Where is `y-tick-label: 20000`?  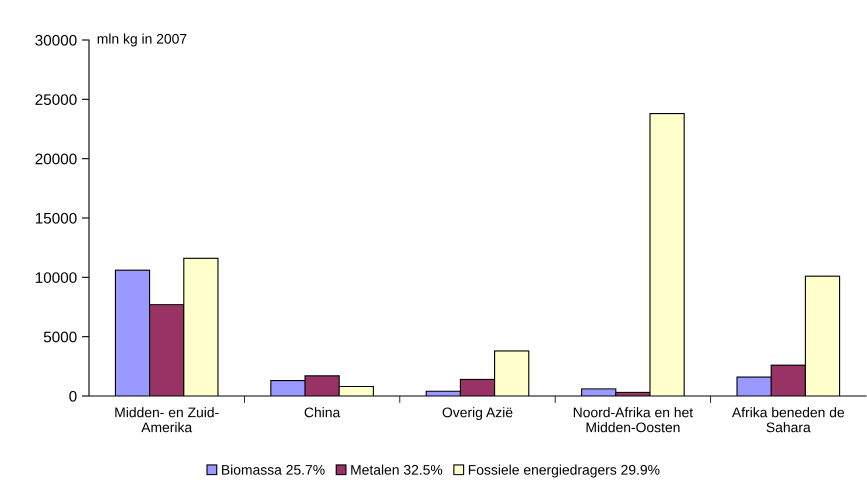 y-tick-label: 20000 is located at coordinates (56, 159).